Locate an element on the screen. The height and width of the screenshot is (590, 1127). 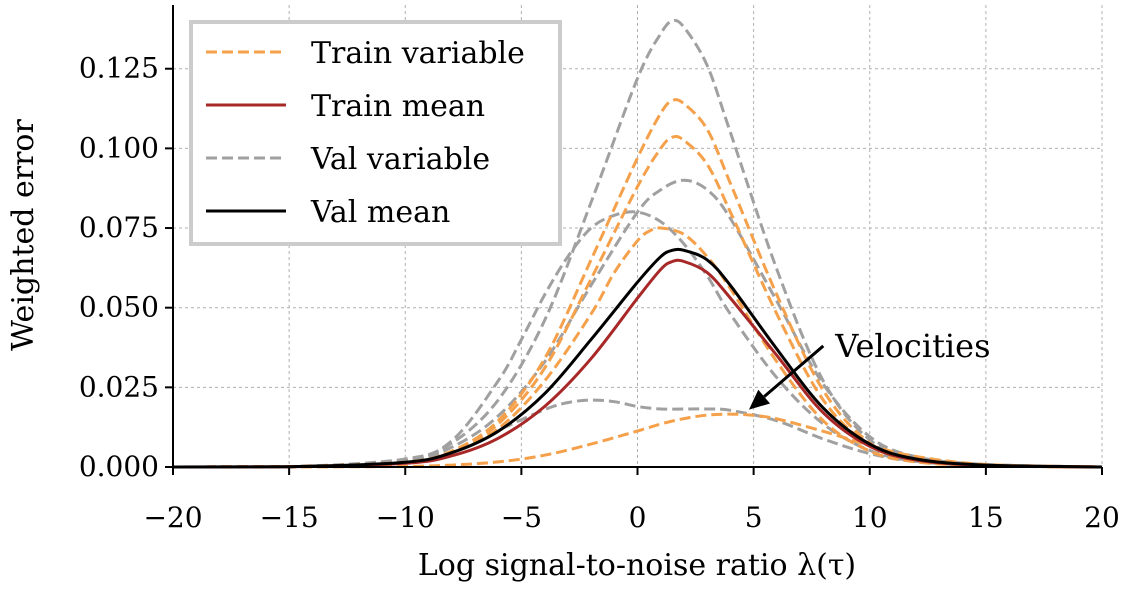
y-tick-label: 0.000 is located at coordinates (119, 466).